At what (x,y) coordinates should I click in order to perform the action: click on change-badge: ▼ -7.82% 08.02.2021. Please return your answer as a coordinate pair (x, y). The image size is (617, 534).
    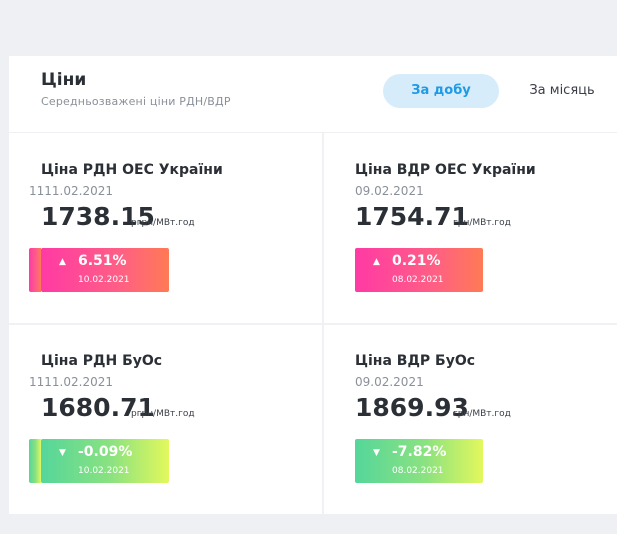
    Looking at the image, I should click on (419, 461).